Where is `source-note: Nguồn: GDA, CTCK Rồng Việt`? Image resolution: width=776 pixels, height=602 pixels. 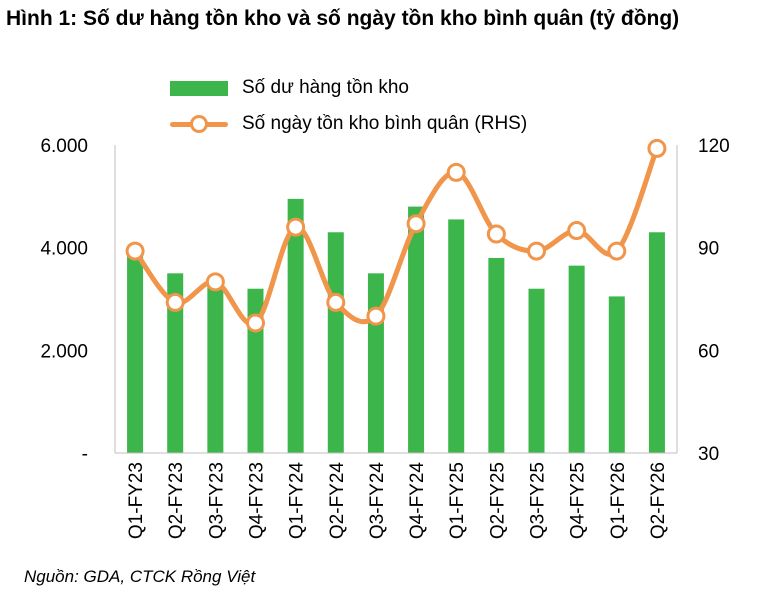 source-note: Nguồn: GDA, CTCK Rồng Việt is located at coordinates (140, 576).